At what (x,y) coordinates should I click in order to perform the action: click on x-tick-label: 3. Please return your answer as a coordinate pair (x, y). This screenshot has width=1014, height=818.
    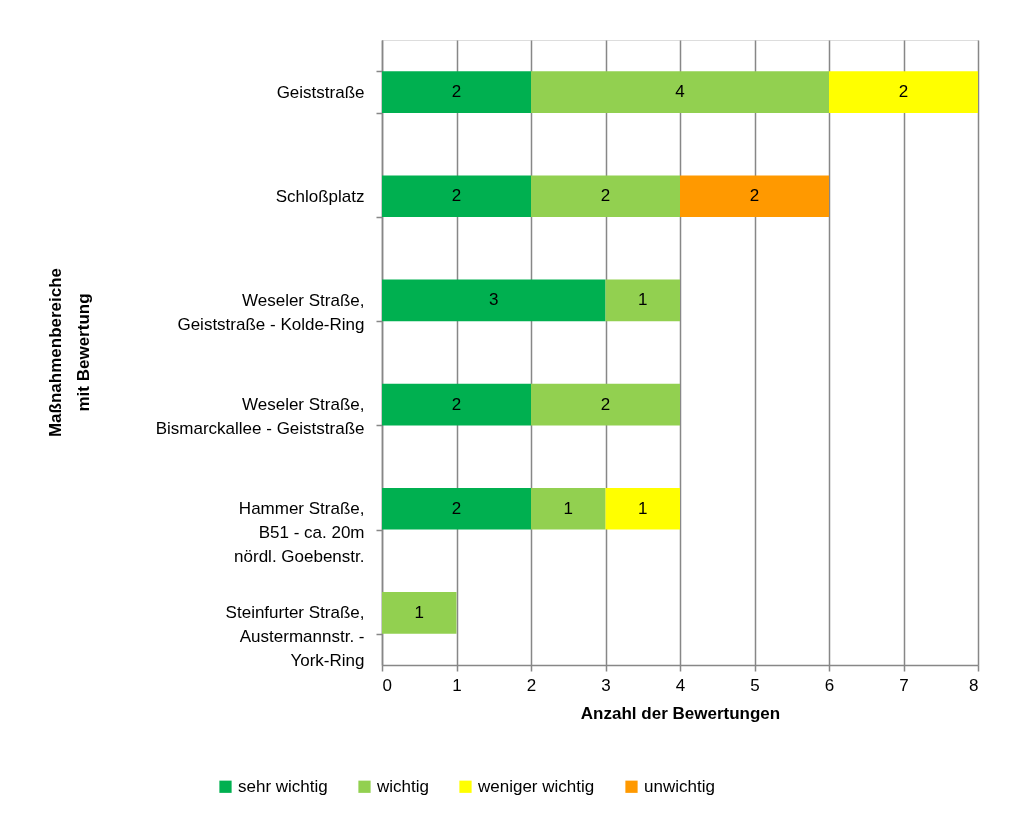
    Looking at the image, I should click on (606, 685).